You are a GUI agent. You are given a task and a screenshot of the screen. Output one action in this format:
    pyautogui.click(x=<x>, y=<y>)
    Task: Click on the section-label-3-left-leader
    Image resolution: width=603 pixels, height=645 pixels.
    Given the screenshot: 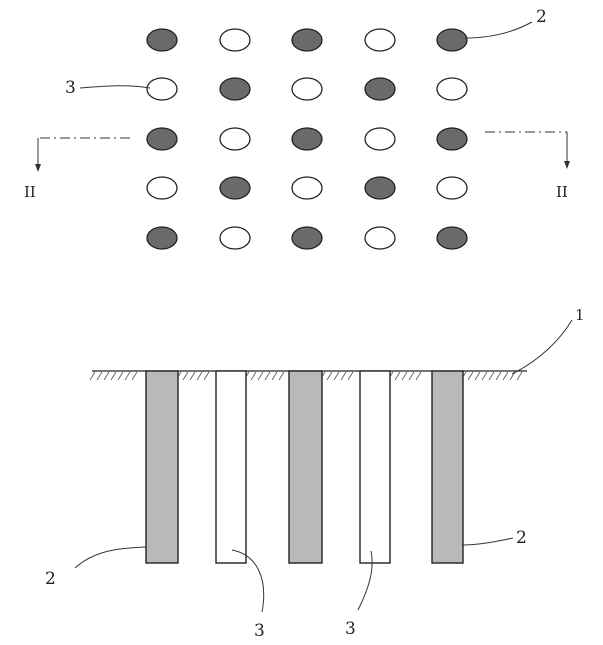 What is the action you would take?
    pyautogui.click(x=248, y=581)
    